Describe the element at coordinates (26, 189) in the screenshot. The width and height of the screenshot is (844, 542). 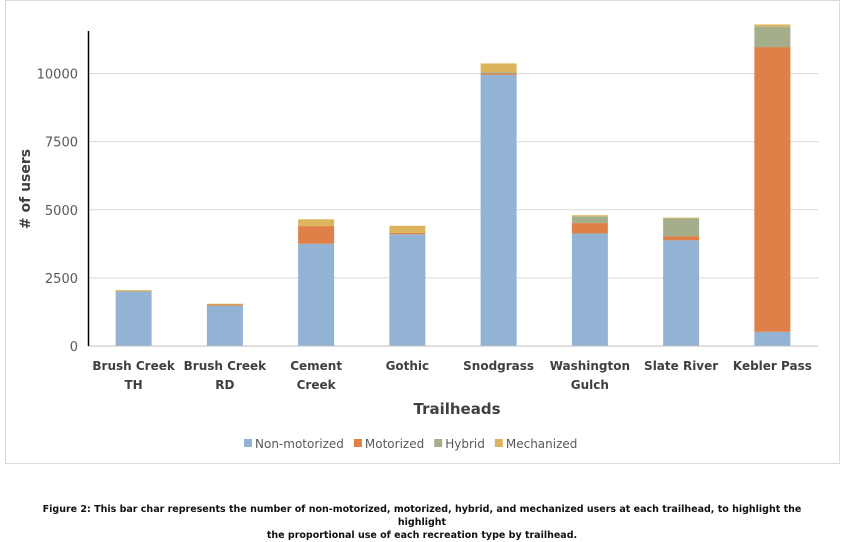
I see `y-axis-title: # of users` at that location.